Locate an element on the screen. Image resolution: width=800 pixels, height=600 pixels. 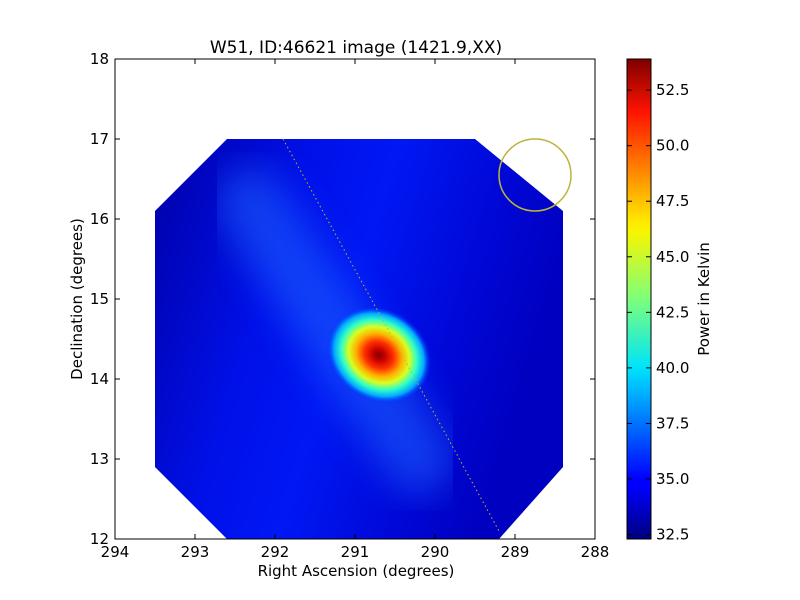
x-axis-label: Right Ascension (degrees) is located at coordinates (356, 571).